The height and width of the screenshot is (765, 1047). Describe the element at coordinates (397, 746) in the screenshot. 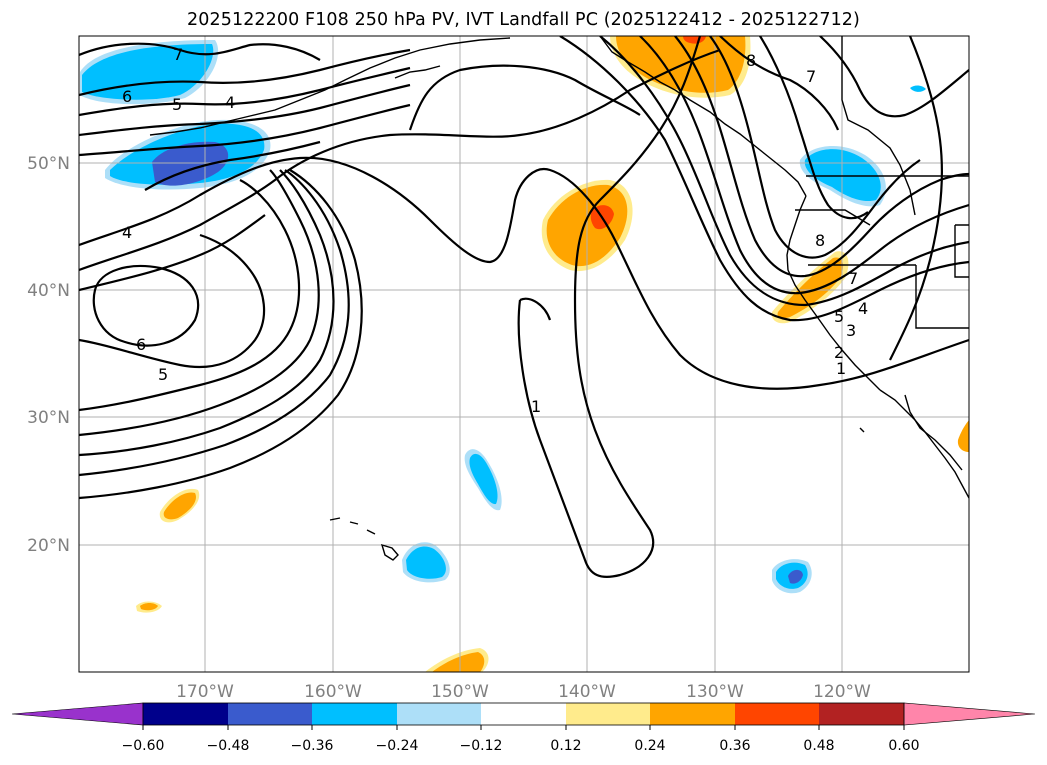

I see `colorbar-tick-label: −0.24` at that location.